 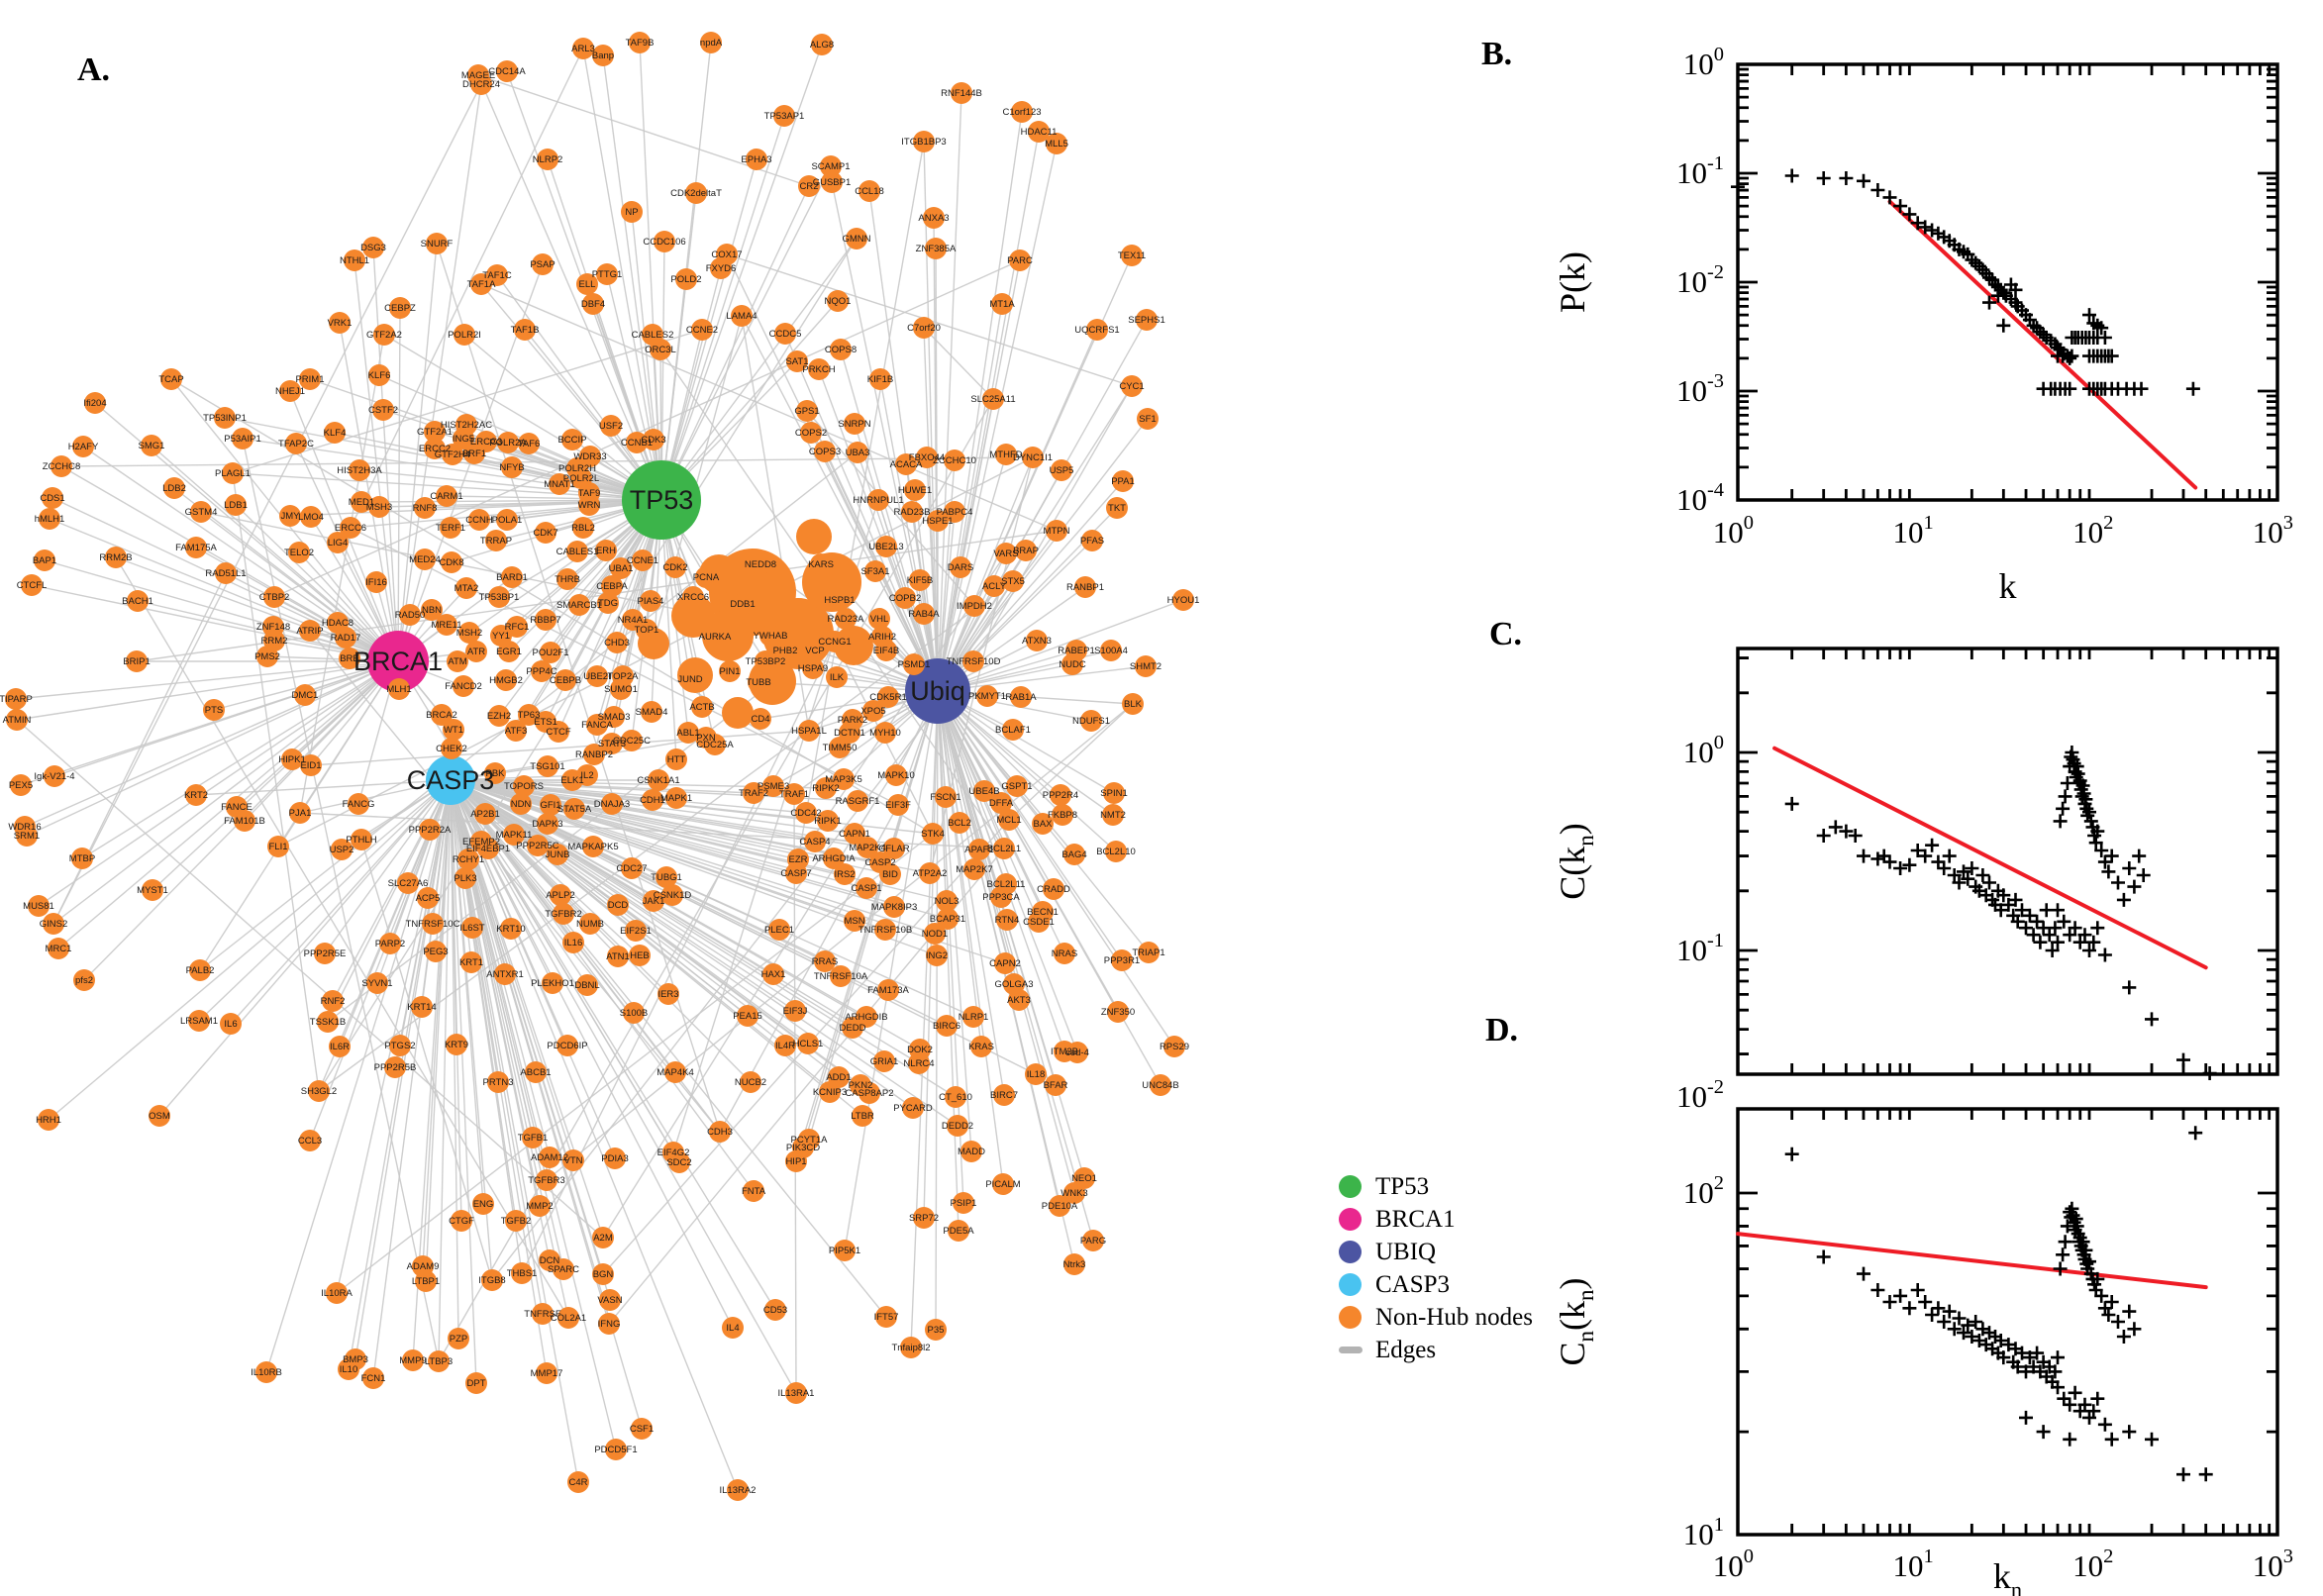 I want to click on scatter-points-C, so click(x=2000, y=913).